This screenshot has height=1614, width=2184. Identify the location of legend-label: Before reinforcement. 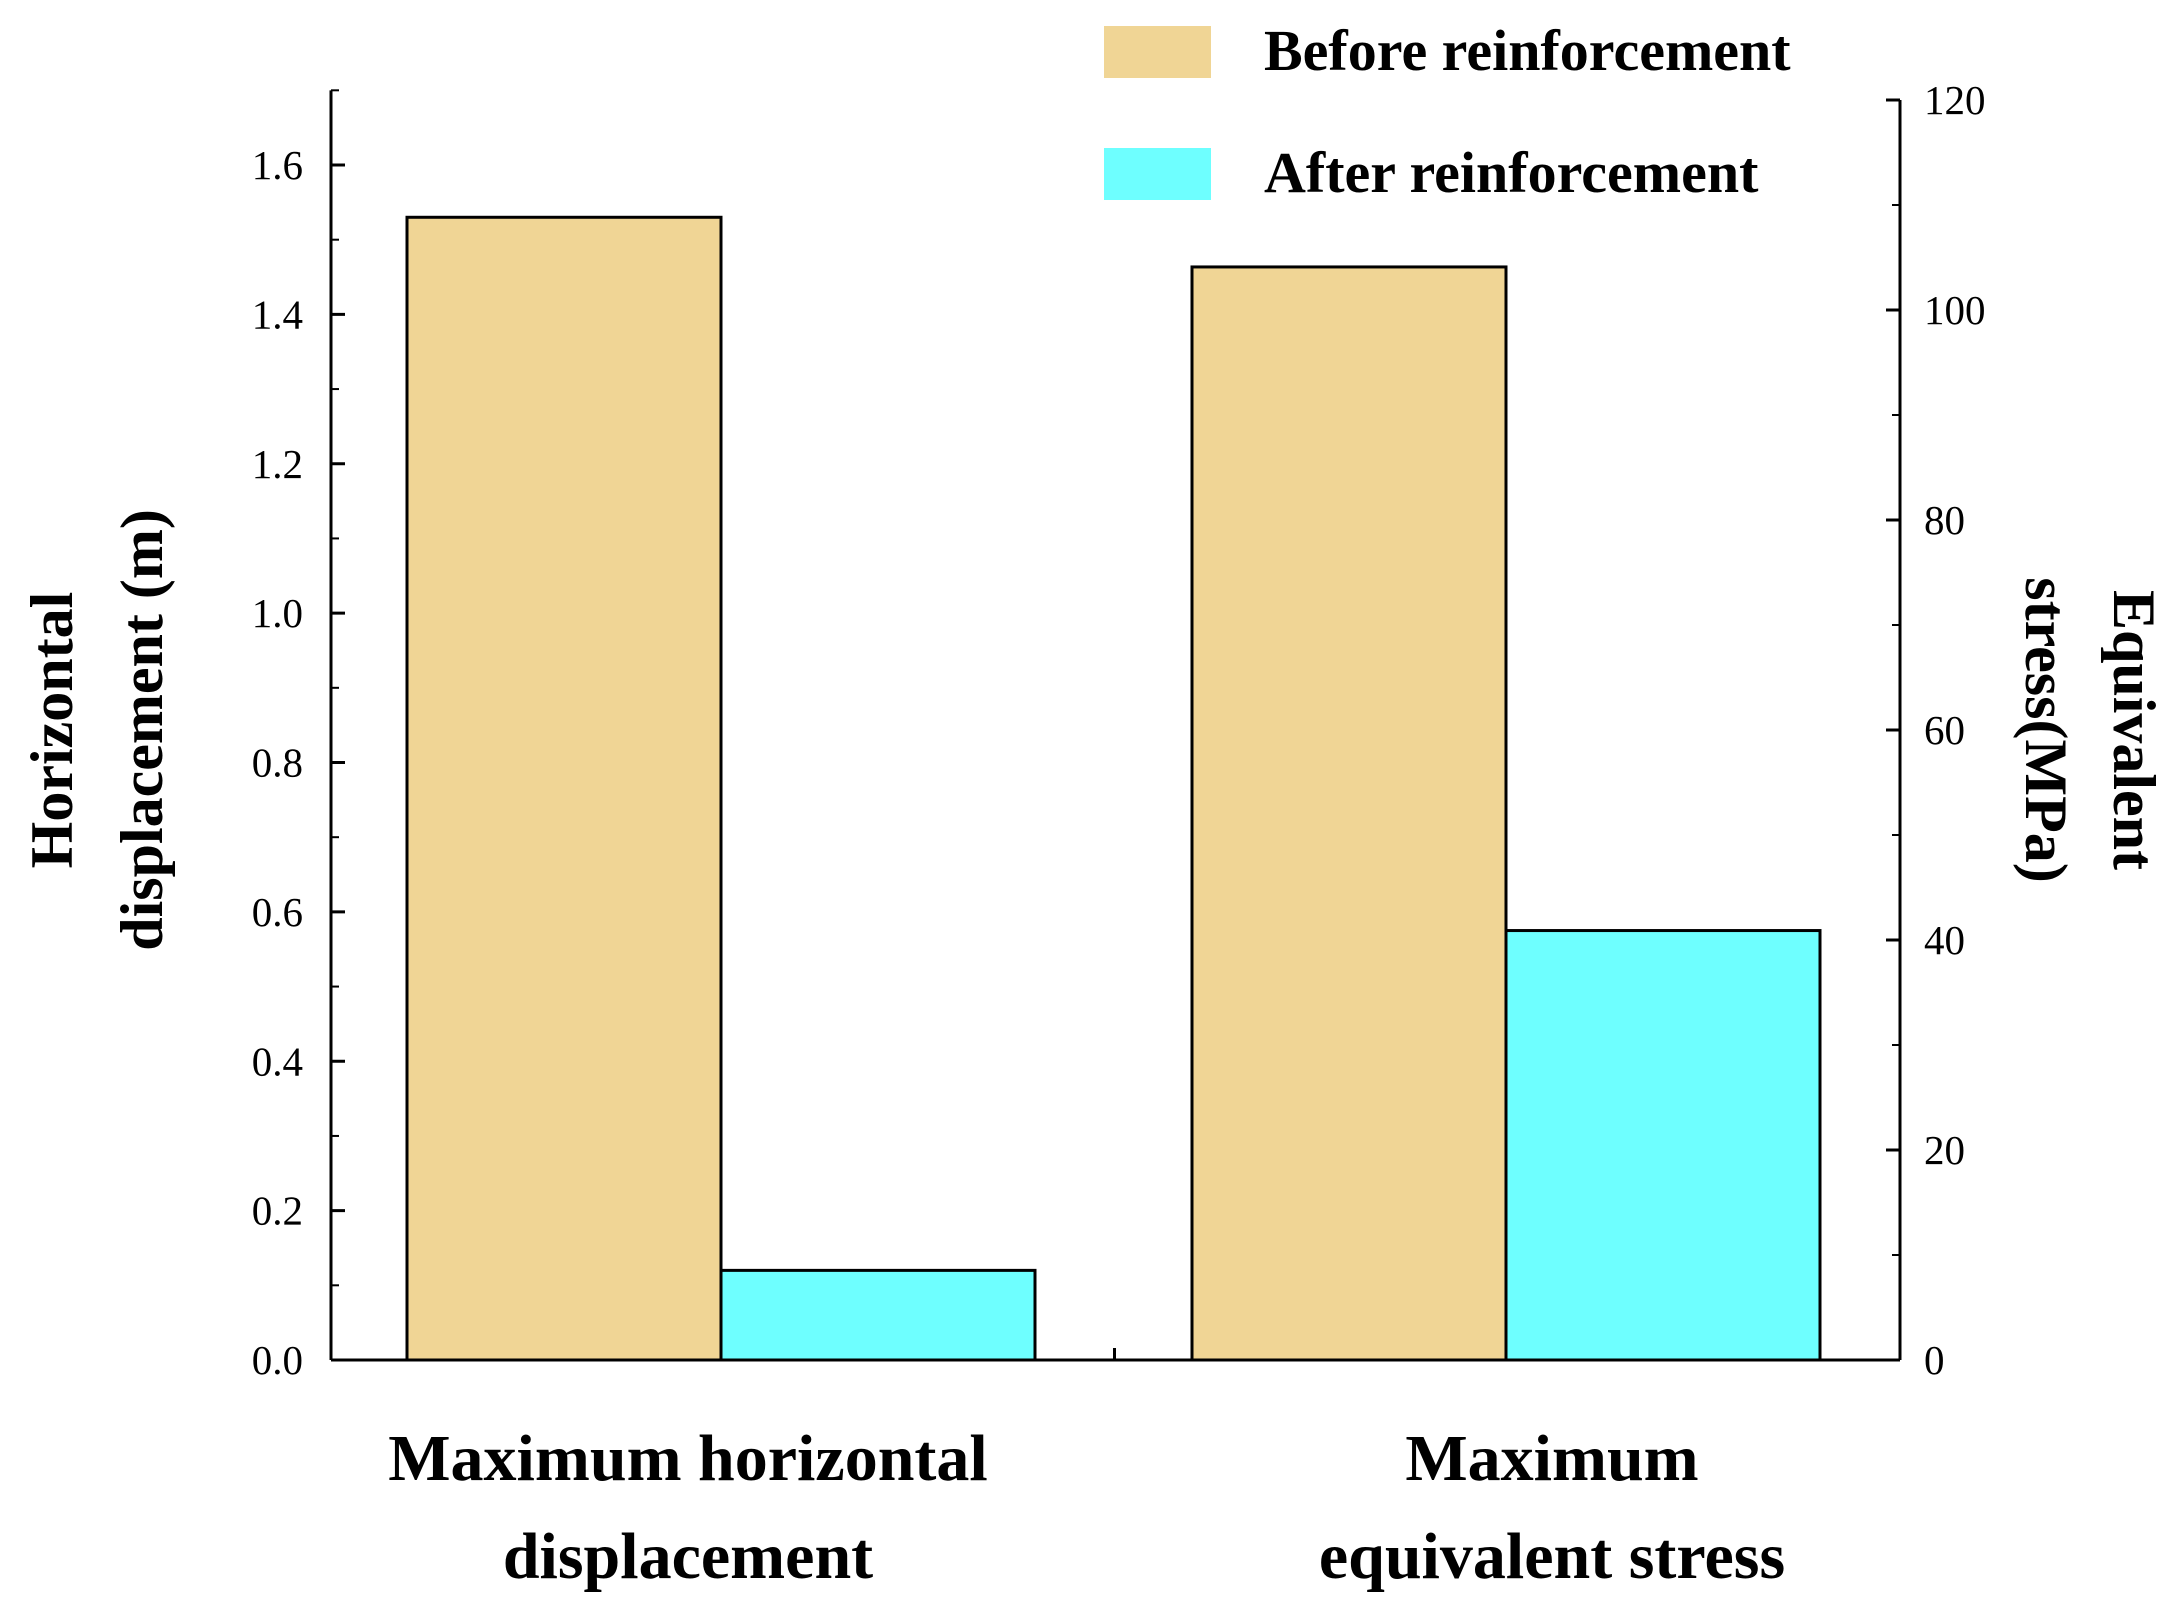
(1527, 50).